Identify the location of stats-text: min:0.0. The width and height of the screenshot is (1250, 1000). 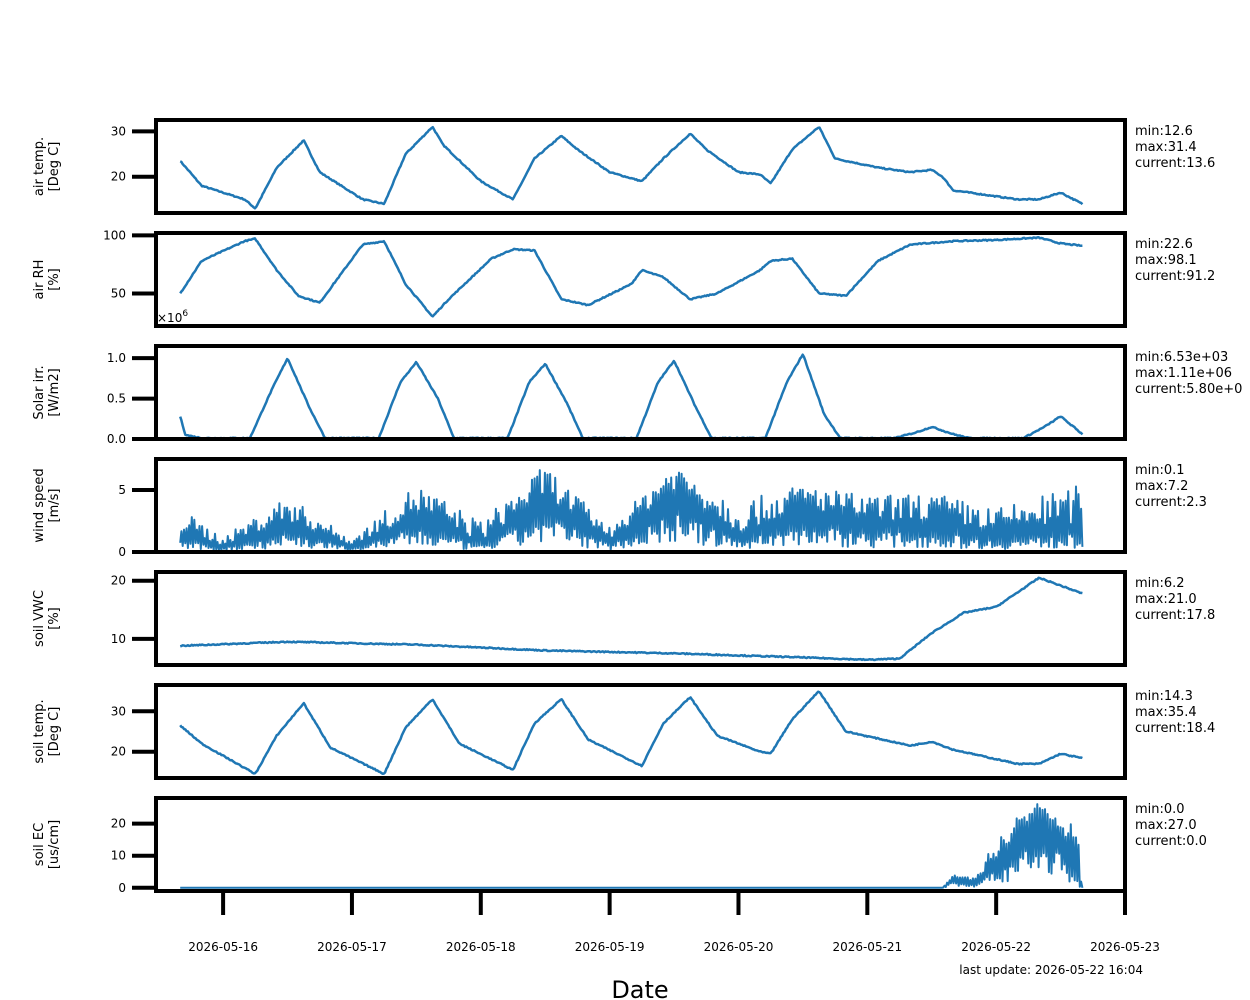
(1160, 809).